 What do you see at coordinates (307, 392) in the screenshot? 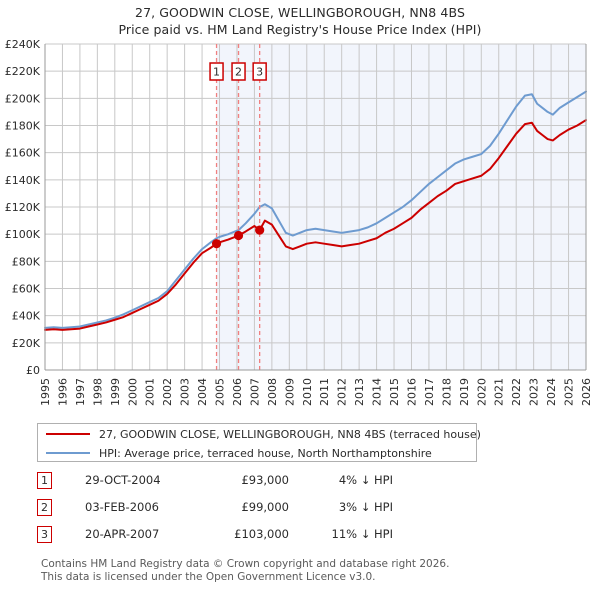
I see `x-axis-tick-label: 2010` at bounding box center [307, 392].